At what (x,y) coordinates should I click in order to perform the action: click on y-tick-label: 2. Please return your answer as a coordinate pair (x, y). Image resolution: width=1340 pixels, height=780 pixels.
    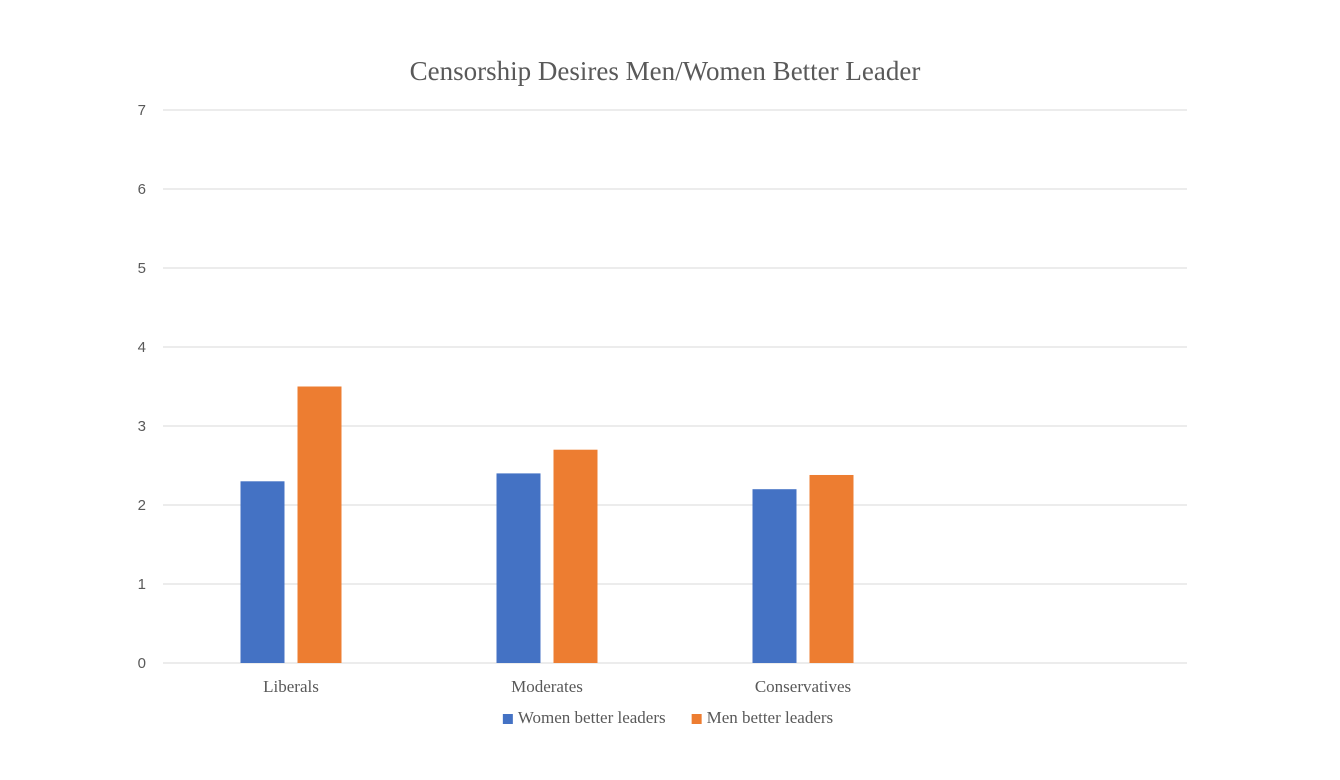
    Looking at the image, I should click on (142, 505).